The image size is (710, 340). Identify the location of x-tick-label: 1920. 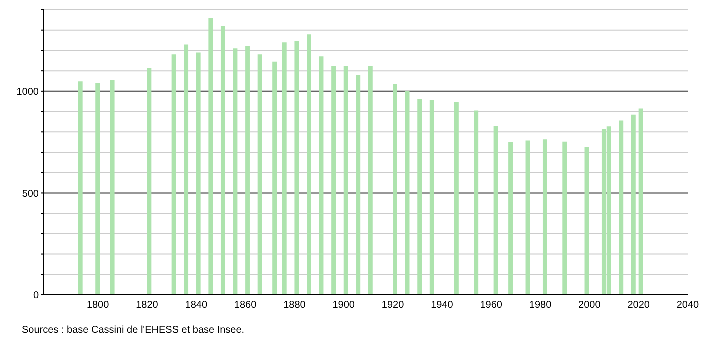
(393, 306).